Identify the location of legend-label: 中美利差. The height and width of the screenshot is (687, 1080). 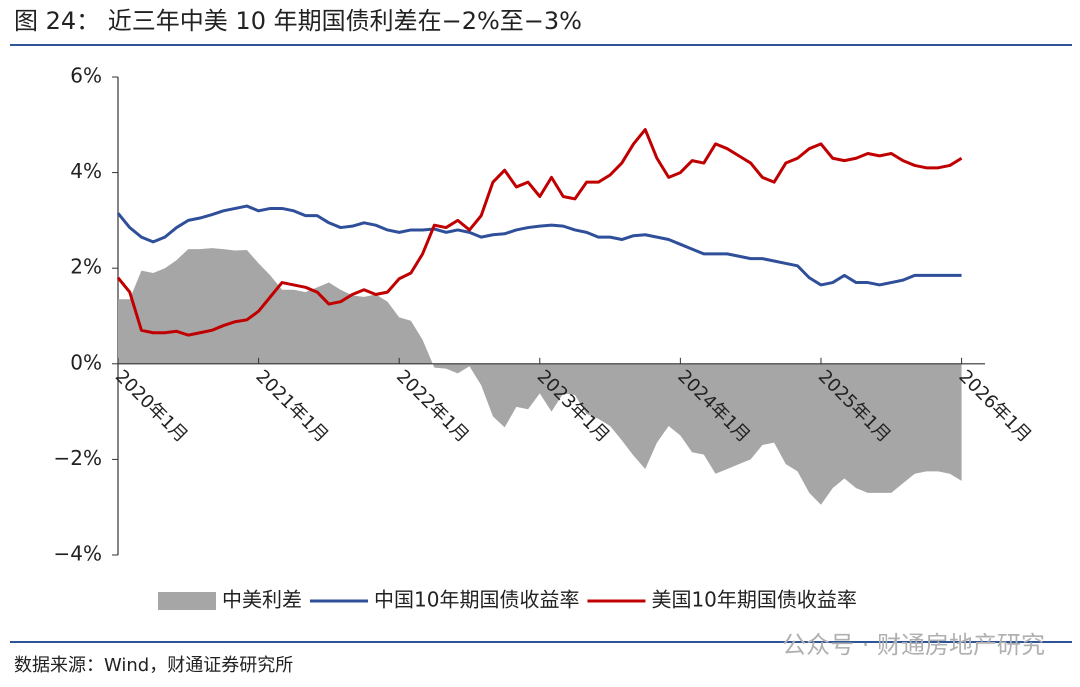
(262, 600).